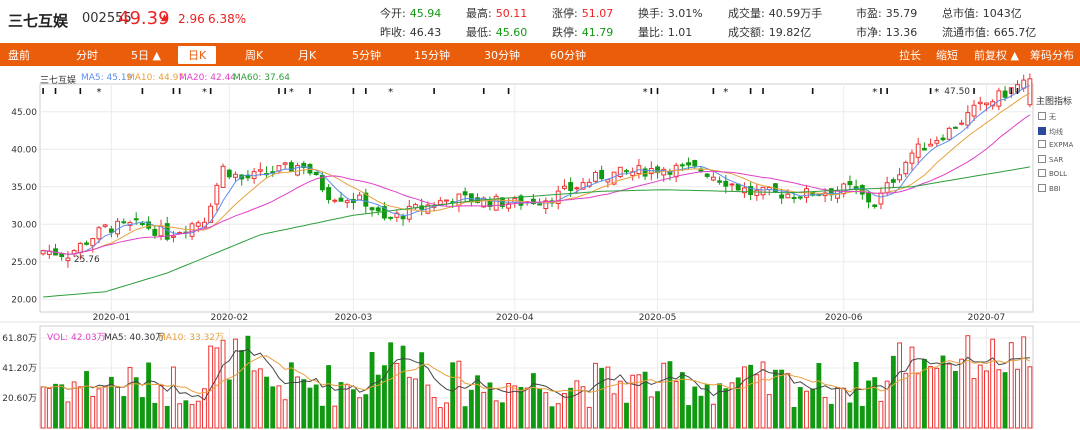  What do you see at coordinates (1047, 117) in the screenshot?
I see `indicator-0: 无` at bounding box center [1047, 117].